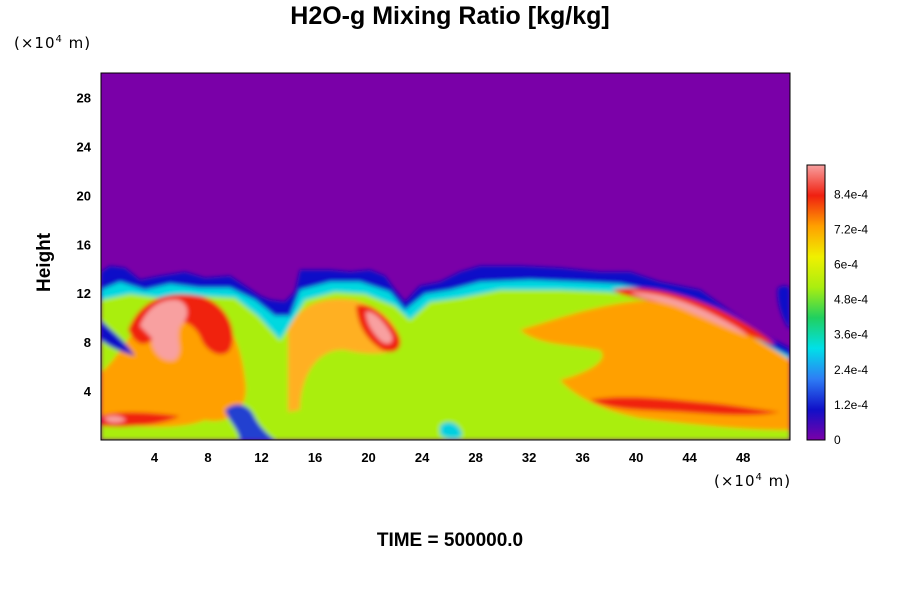 Image resolution: width=900 pixels, height=600 pixels. What do you see at coordinates (87, 342) in the screenshot?
I see `y-tick-label: 8` at bounding box center [87, 342].